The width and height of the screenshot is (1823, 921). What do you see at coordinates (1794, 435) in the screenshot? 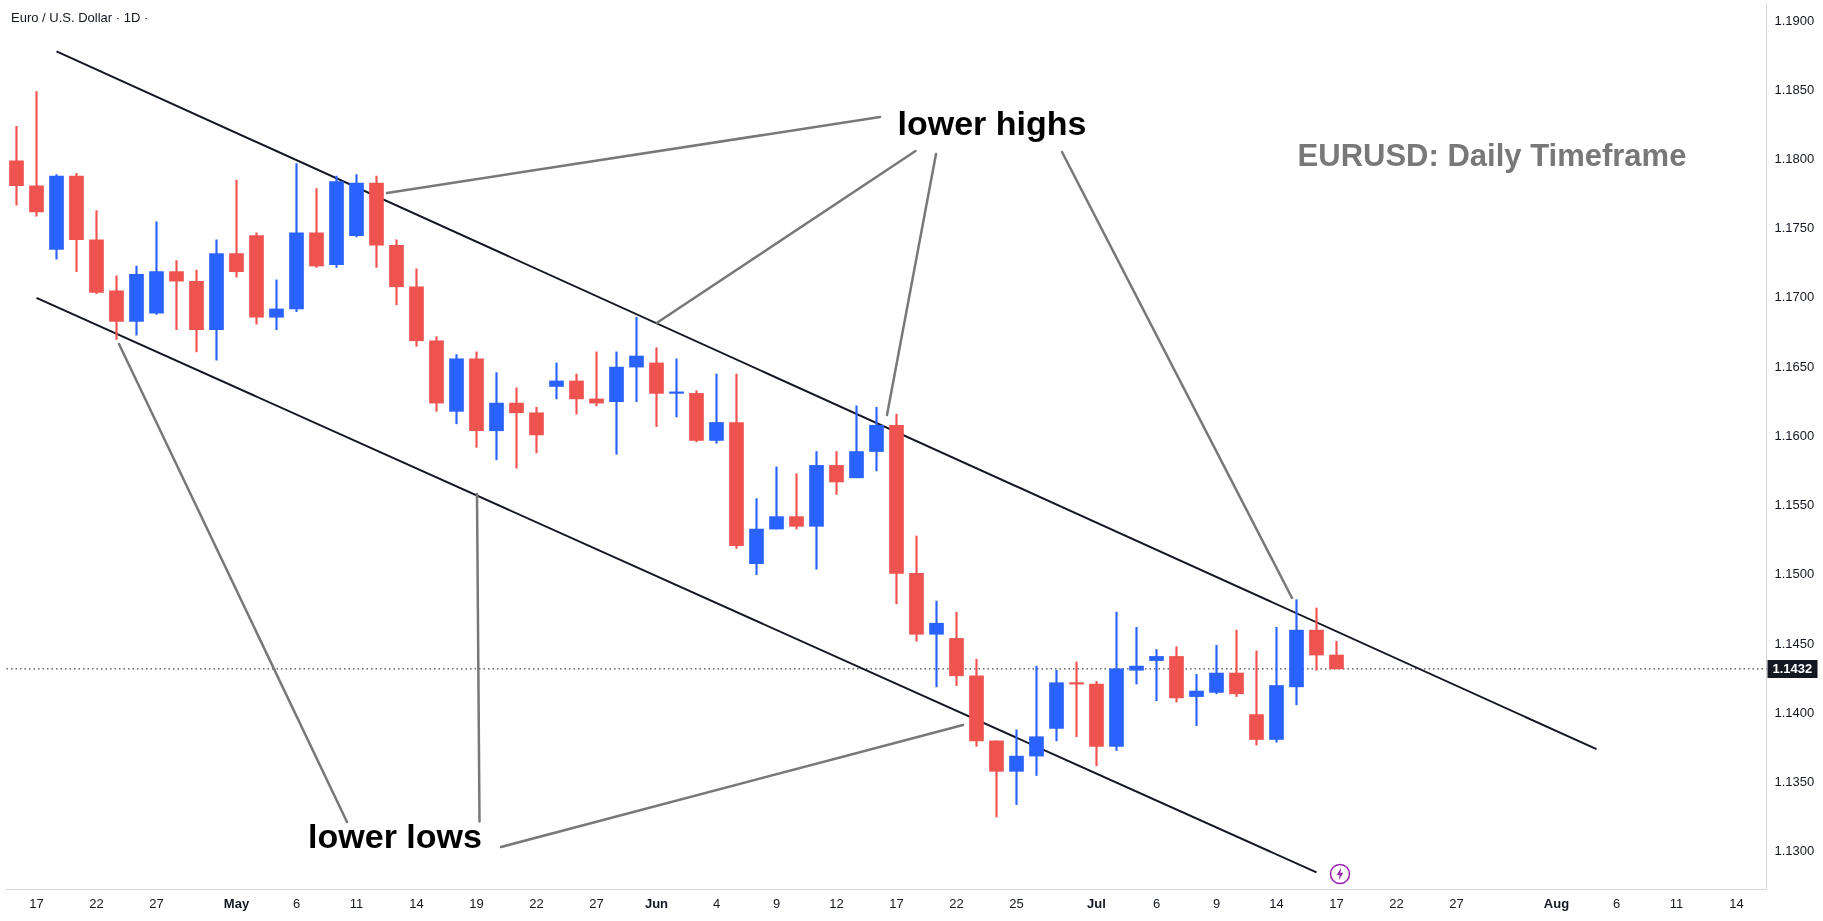
I see `y-tick-label: 1.1600` at bounding box center [1794, 435].